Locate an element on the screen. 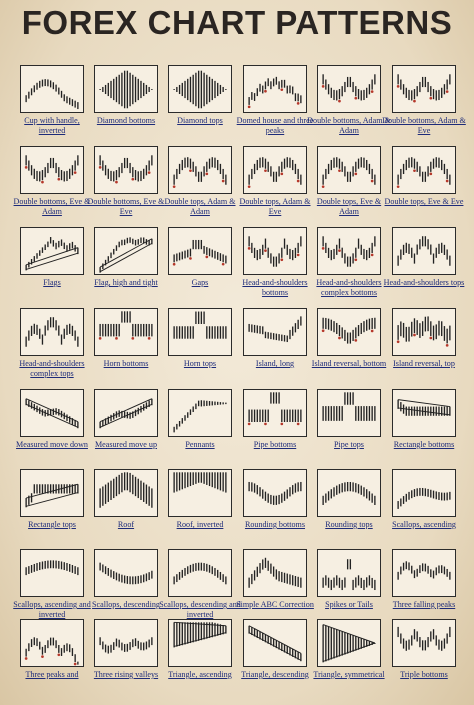 This screenshot has width=474, height=705. triAsc-pattern-icon is located at coordinates (200, 643).